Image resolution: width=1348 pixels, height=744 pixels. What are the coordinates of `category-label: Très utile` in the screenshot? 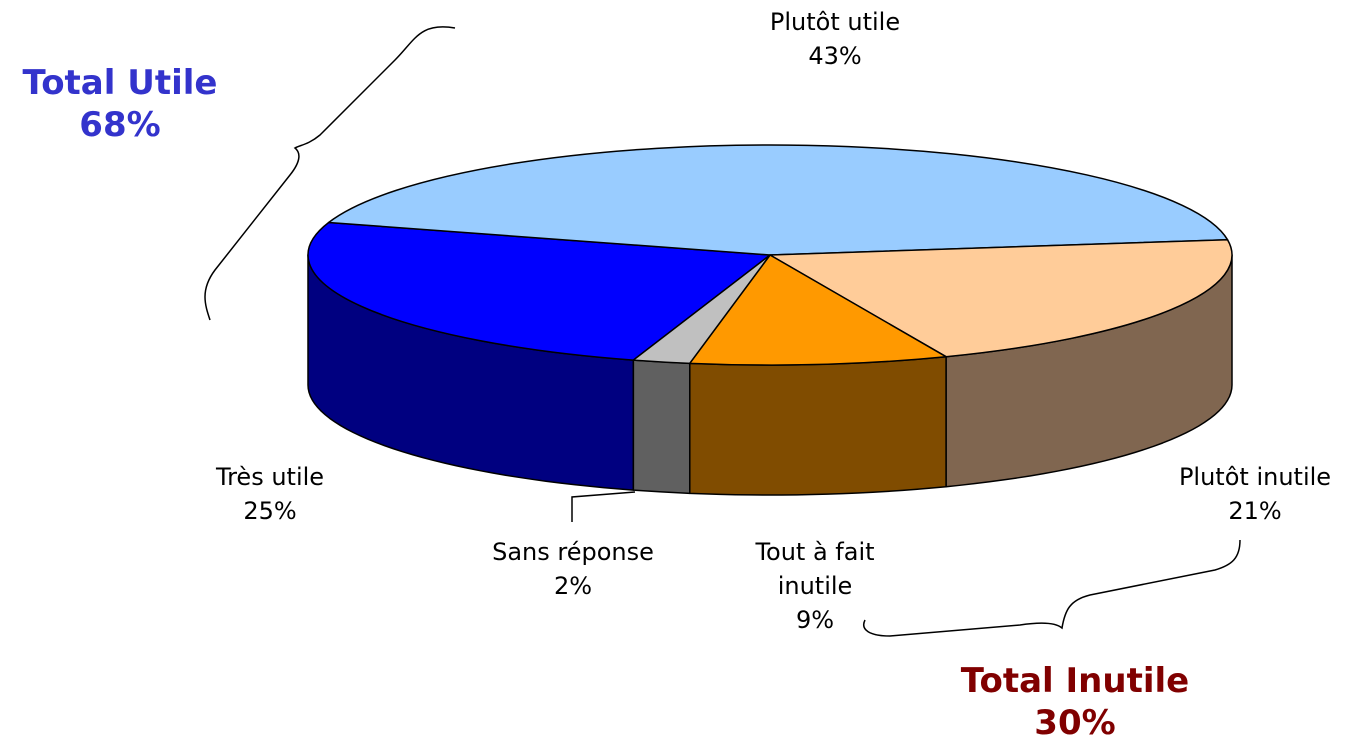 It's located at (270, 477).